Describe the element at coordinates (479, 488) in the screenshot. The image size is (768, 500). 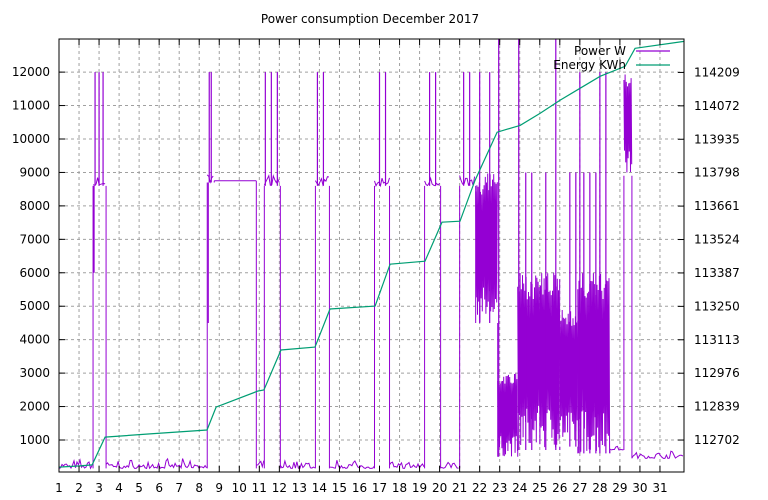
I see `x-tick-label: 22` at that location.